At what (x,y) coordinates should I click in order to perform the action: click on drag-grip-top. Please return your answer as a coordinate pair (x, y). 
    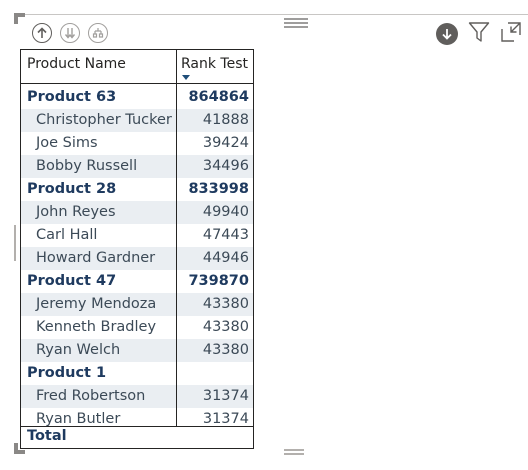
    Looking at the image, I should click on (296, 22).